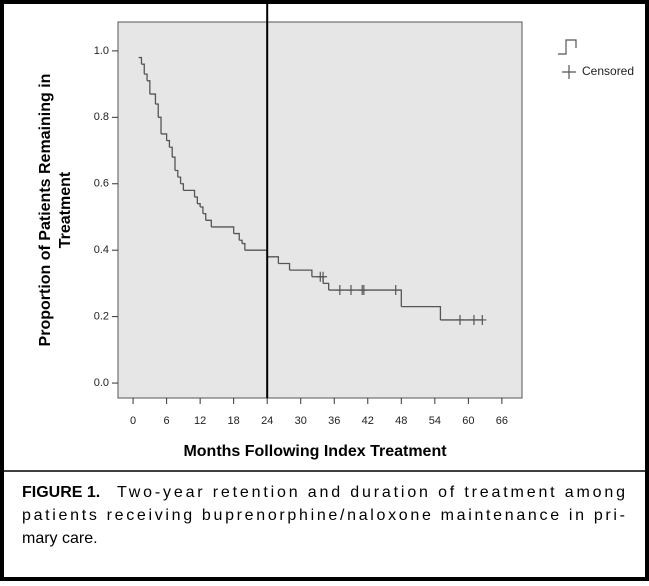 The image size is (649, 586). What do you see at coordinates (60, 538) in the screenshot?
I see `caption-line: mary care.` at bounding box center [60, 538].